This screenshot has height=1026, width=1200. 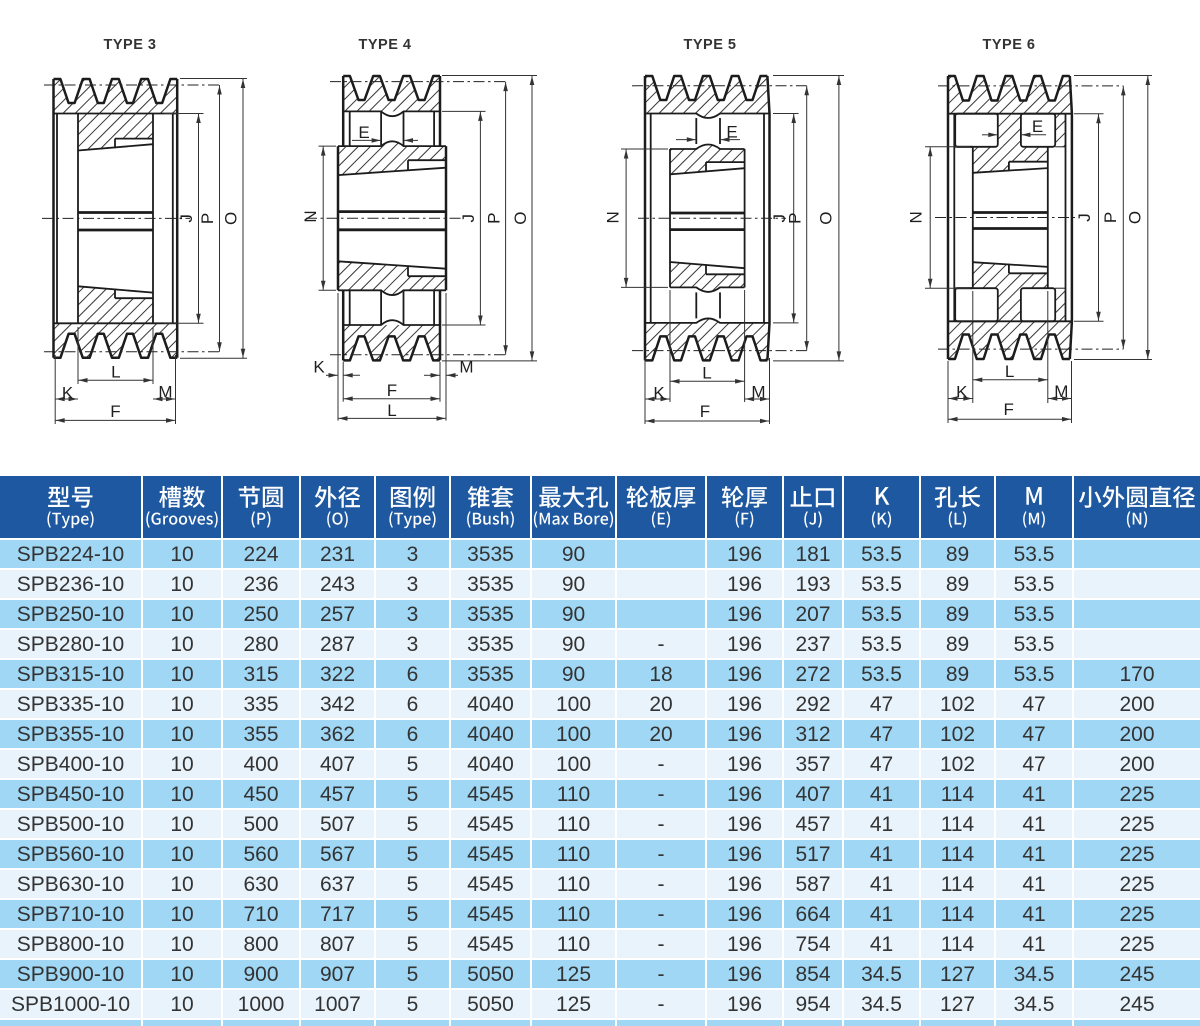 I want to click on svg-text: TYPE 5, so click(x=710, y=45).